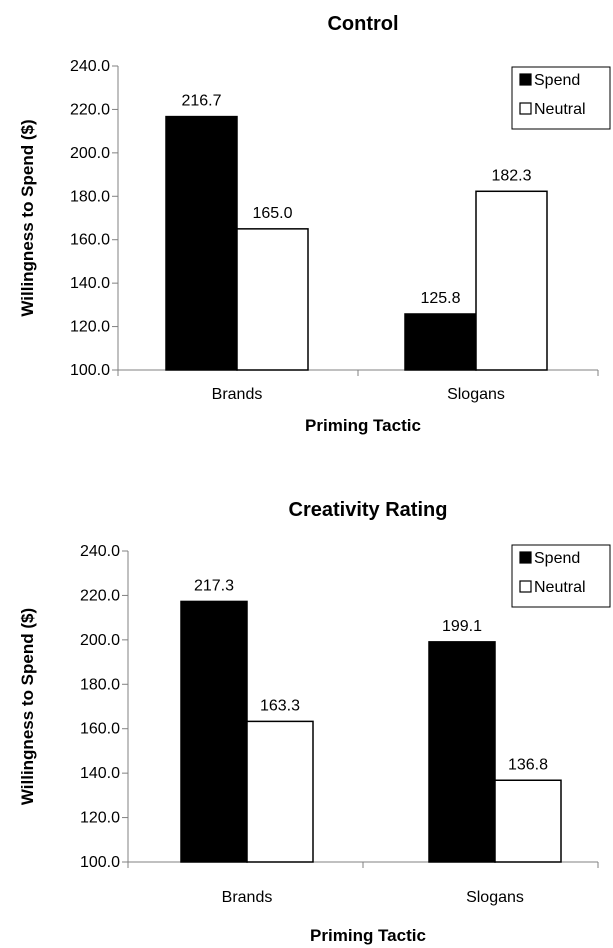 Image resolution: width=613 pixels, height=948 pixels. I want to click on data-label: 125.8, so click(440, 298).